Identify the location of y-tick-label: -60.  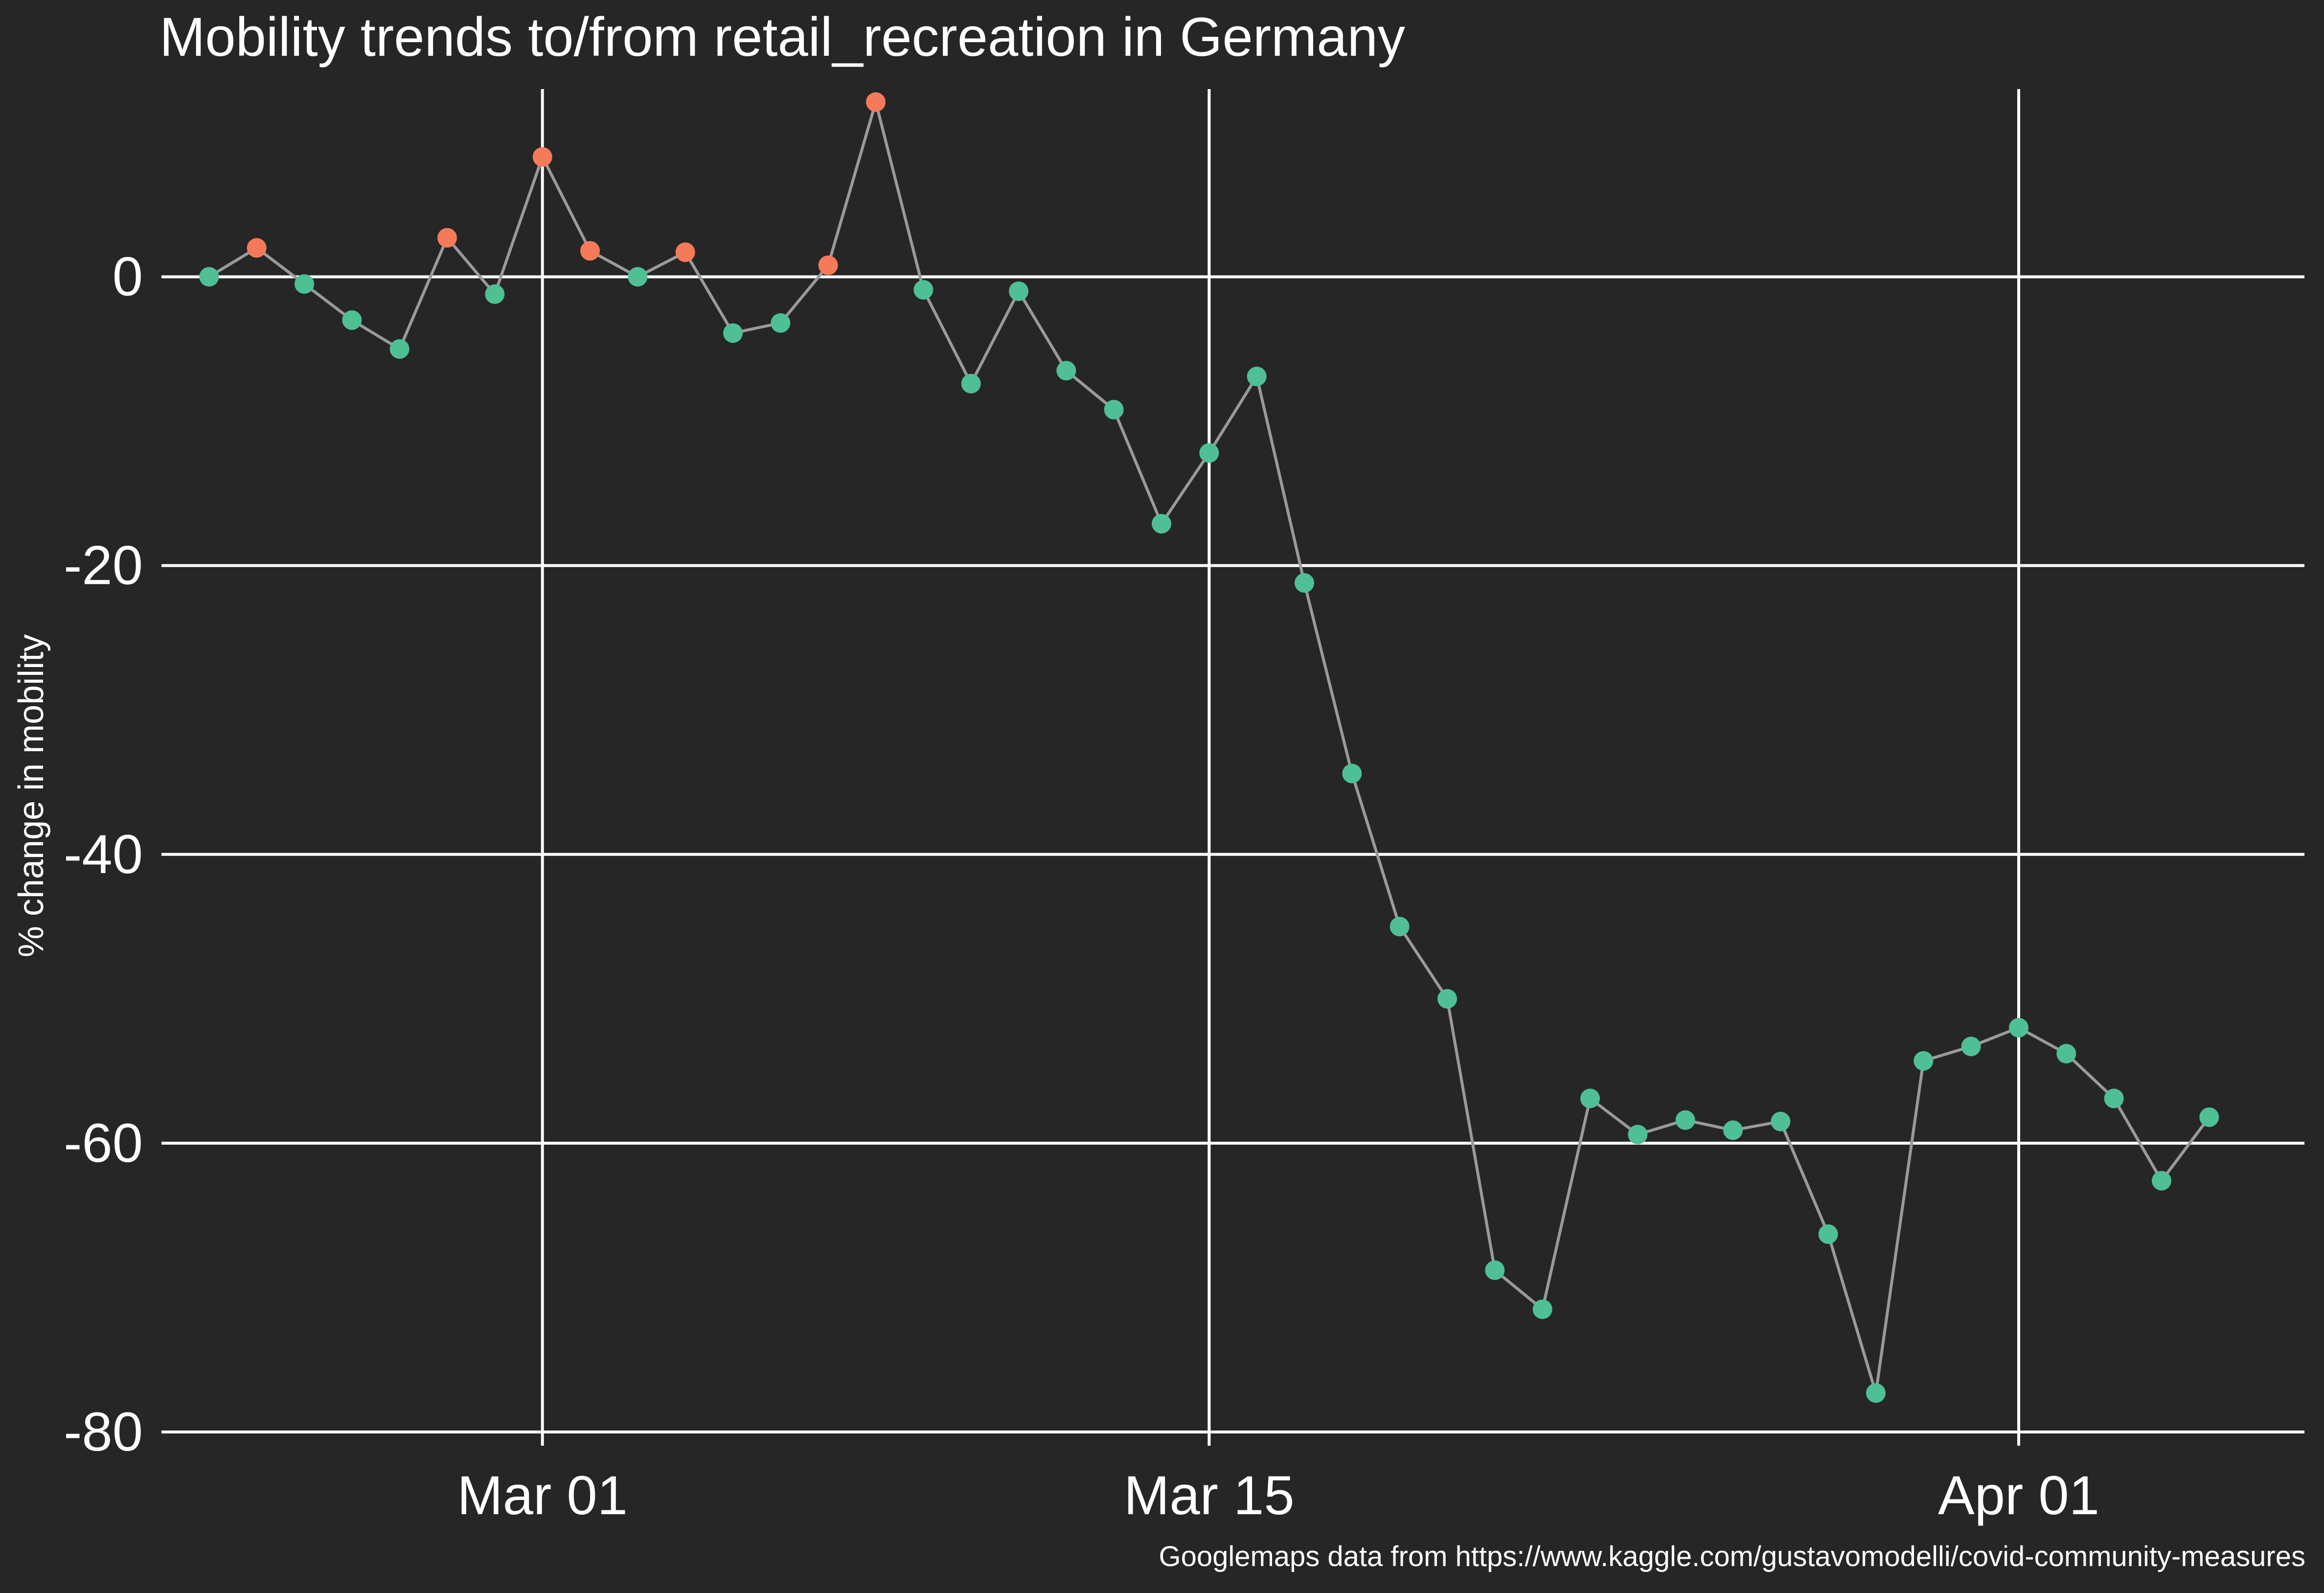
(104, 1143).